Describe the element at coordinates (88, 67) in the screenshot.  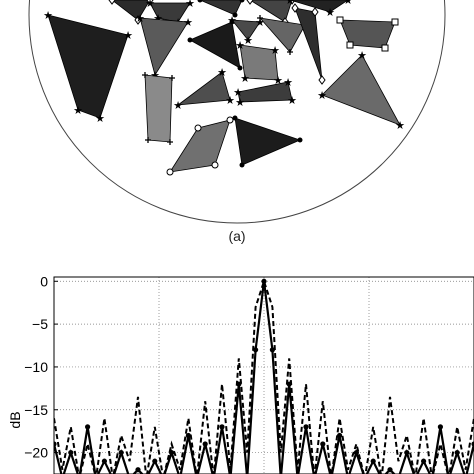
I see `polygon-0: ★ ★ ★ ★` at that location.